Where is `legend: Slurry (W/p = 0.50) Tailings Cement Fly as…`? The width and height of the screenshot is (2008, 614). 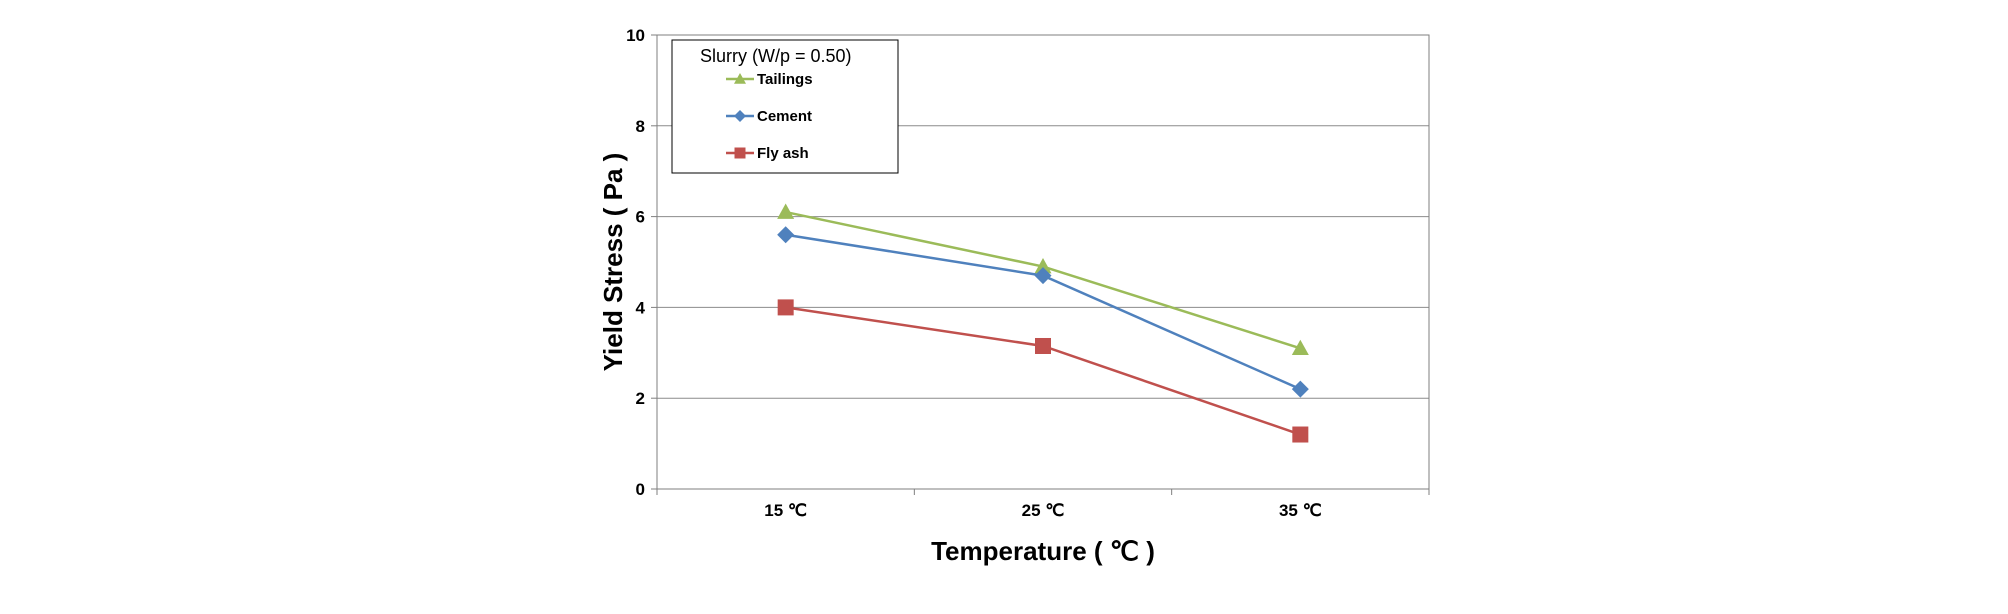
legend: Slurry (W/p = 0.50) Tailings Cement Fly as… is located at coordinates (785, 106).